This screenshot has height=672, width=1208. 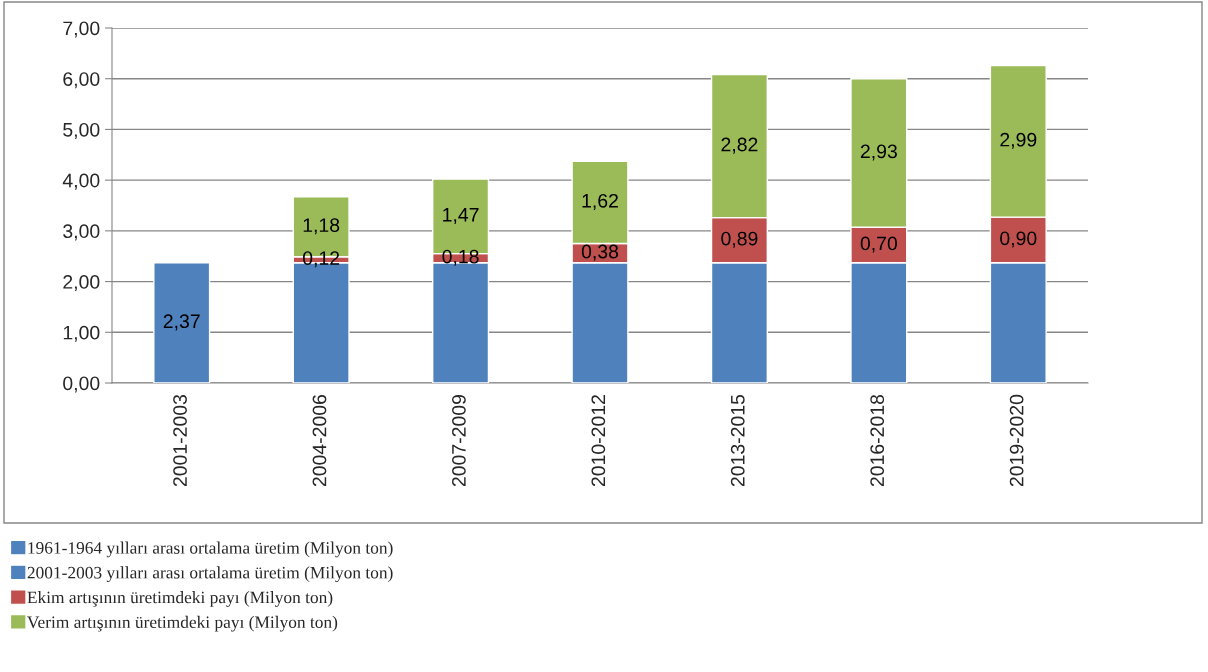 I want to click on y-tick-label: 4,00, so click(x=81, y=181).